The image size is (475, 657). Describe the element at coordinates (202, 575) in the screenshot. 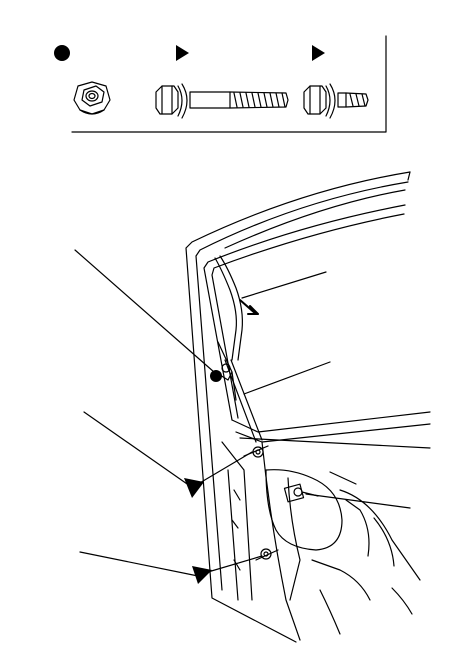

I see `callout-bolt-lower-triangle-icon` at that location.